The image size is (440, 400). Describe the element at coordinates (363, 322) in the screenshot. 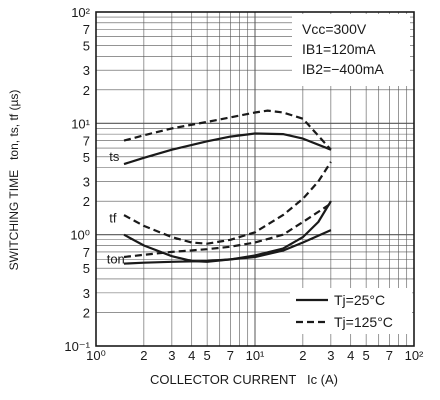

I see `legend-label: Tj=125°C` at that location.